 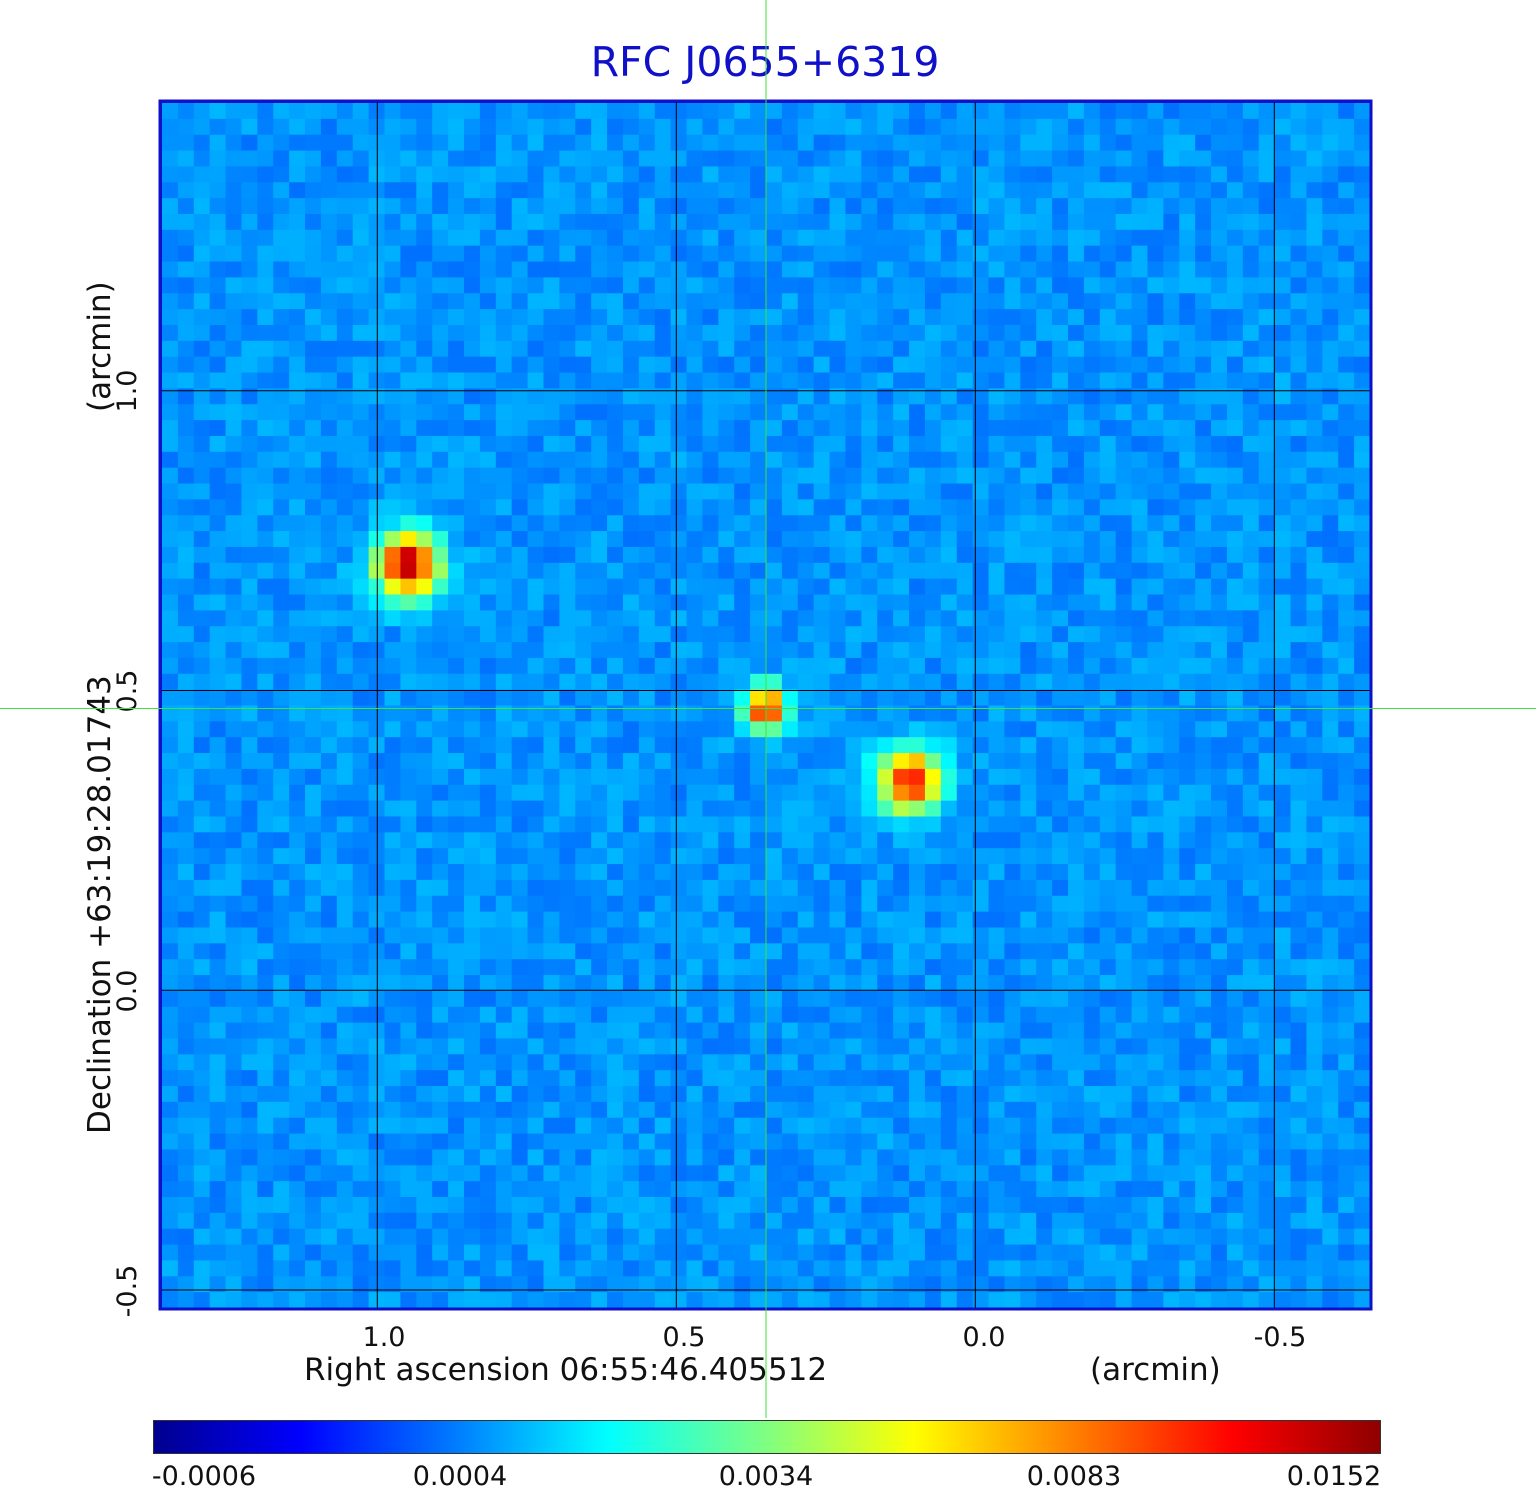 I want to click on x-tick-label: 0.5, so click(x=684, y=1337).